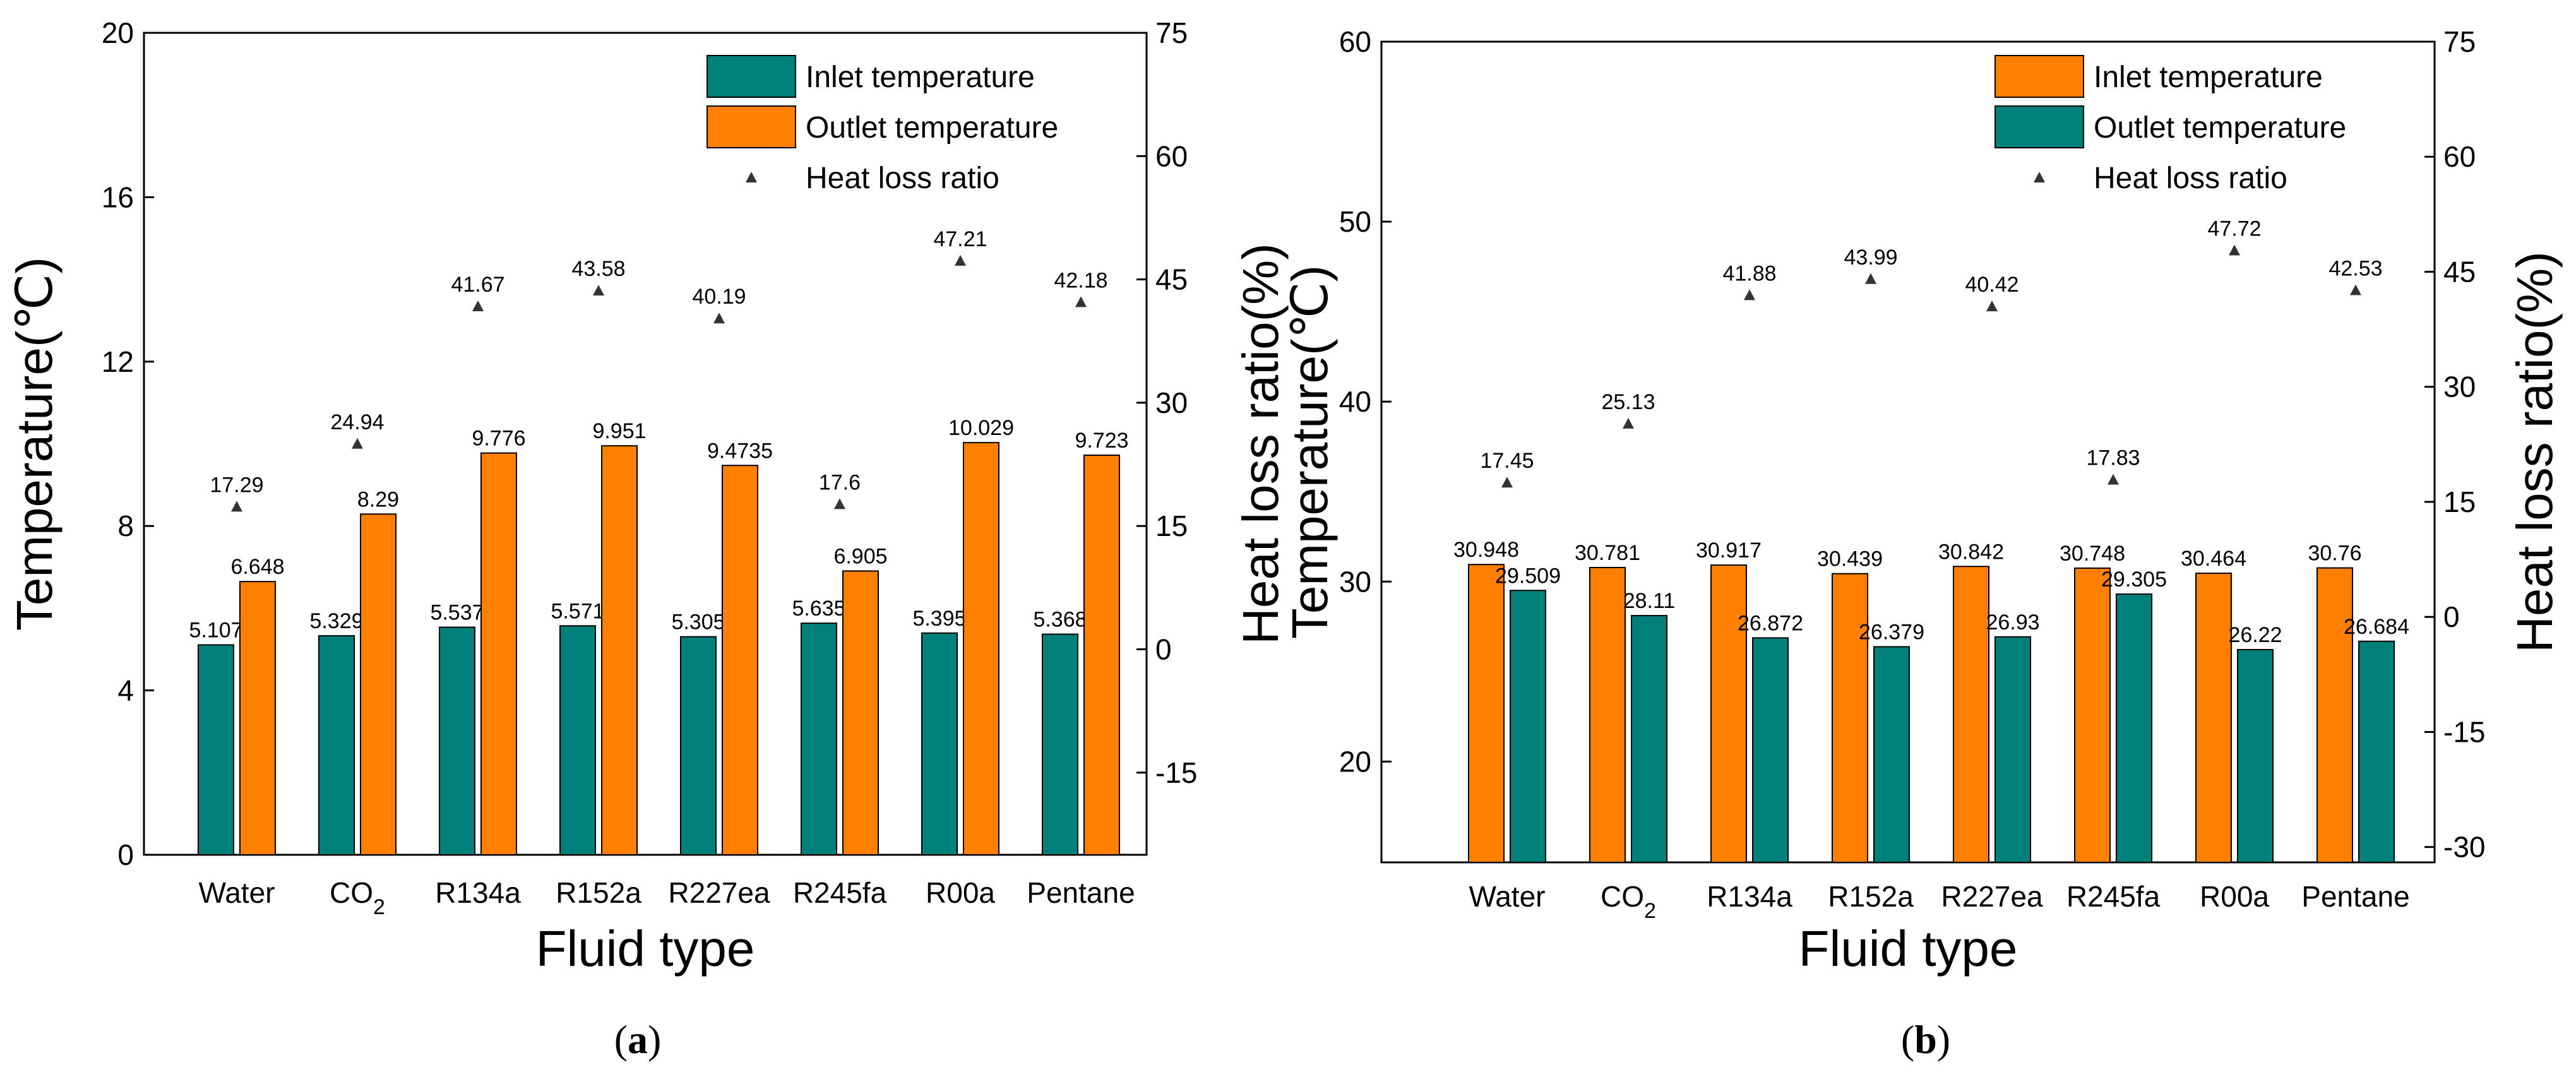  Describe the element at coordinates (457, 613) in the screenshot. I see `bar-data-label: 5.537` at that location.